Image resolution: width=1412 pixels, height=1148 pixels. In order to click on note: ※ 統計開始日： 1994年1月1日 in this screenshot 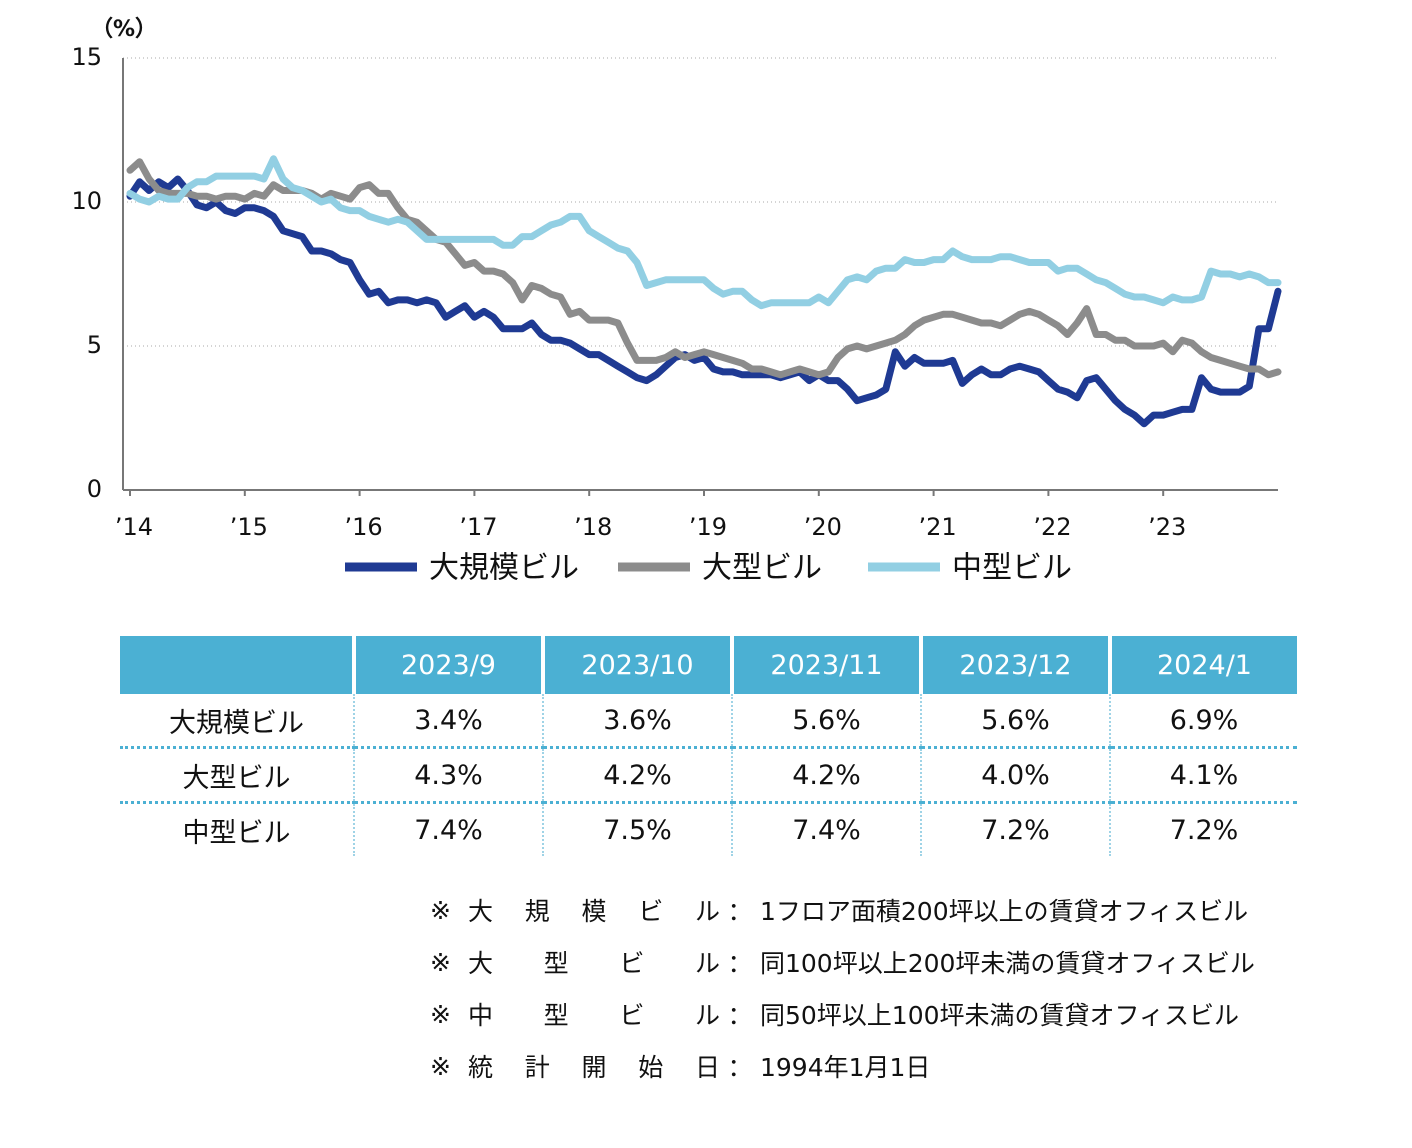, I will do `click(842, 1066)`.